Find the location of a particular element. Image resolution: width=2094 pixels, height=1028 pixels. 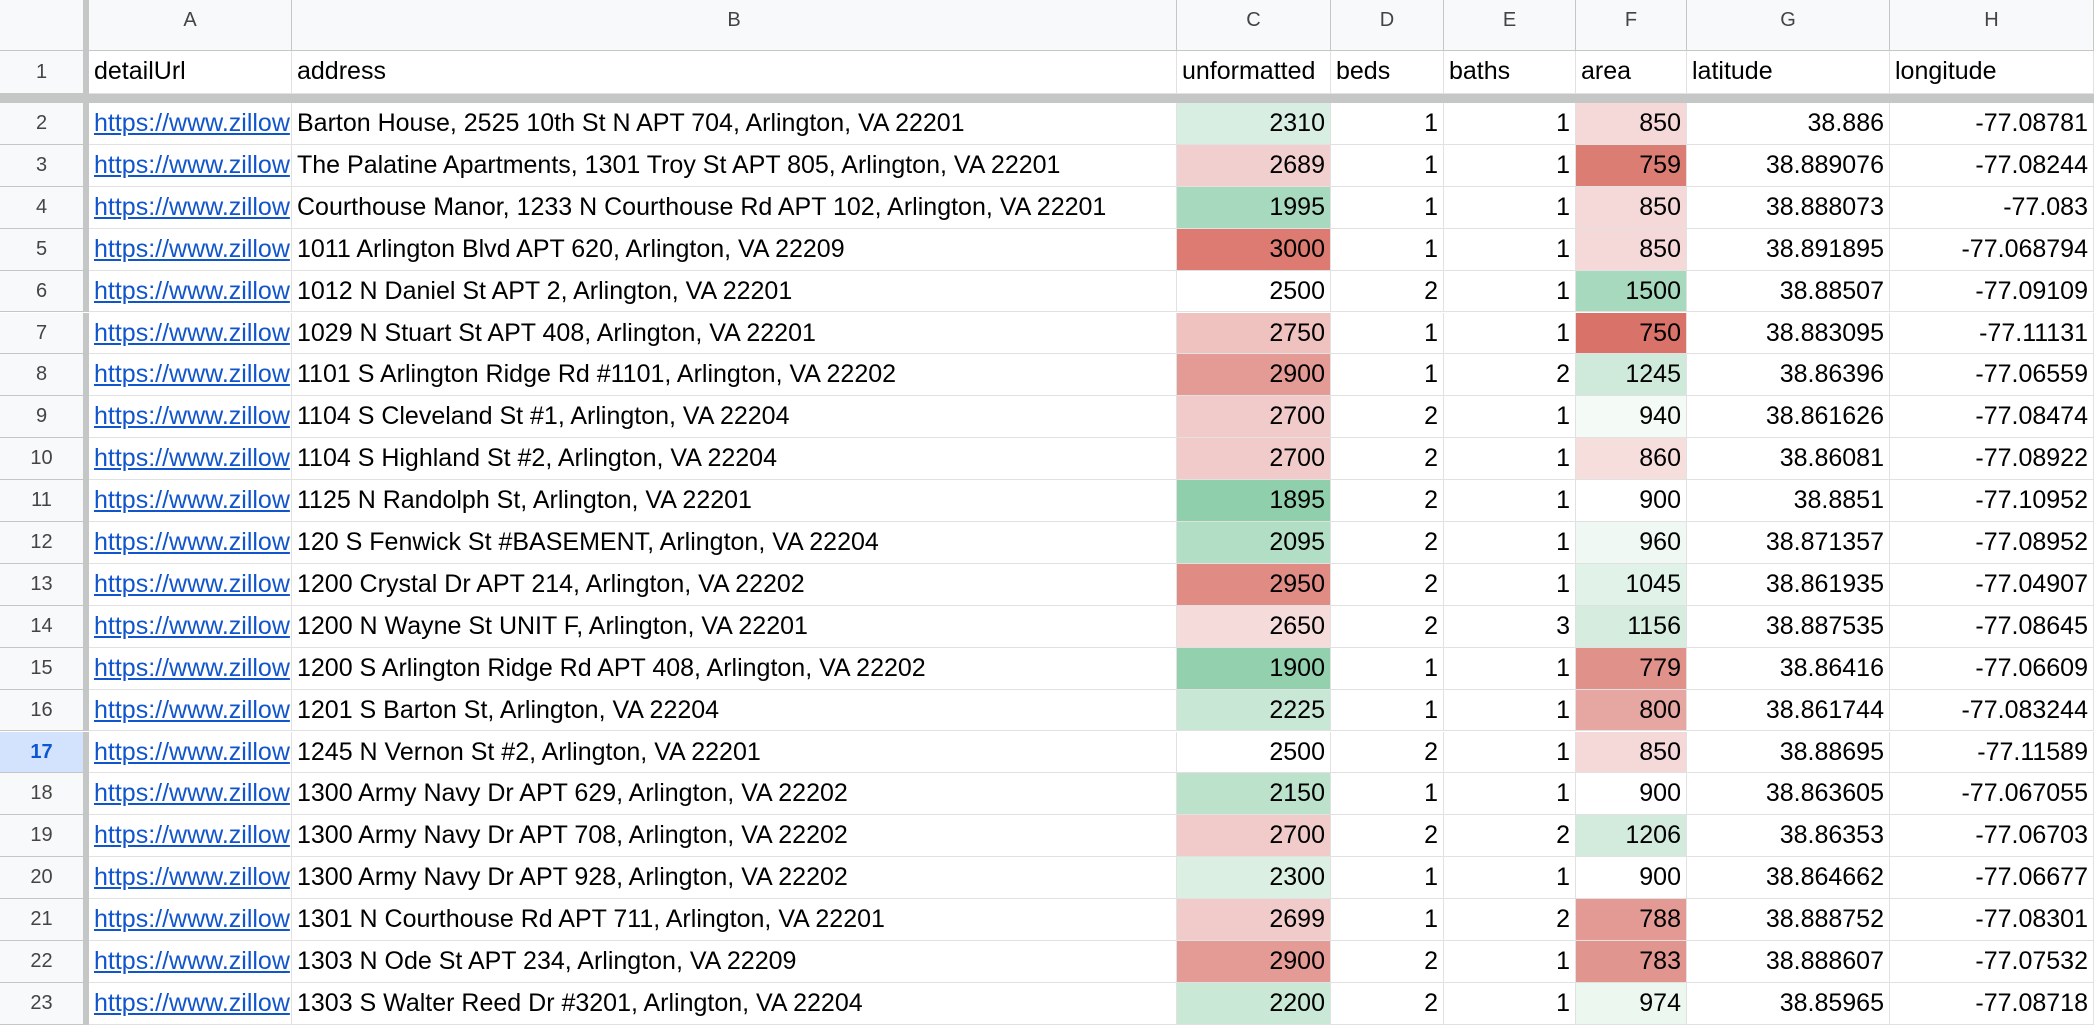

data-cell: 1206 is located at coordinates (1631, 836).